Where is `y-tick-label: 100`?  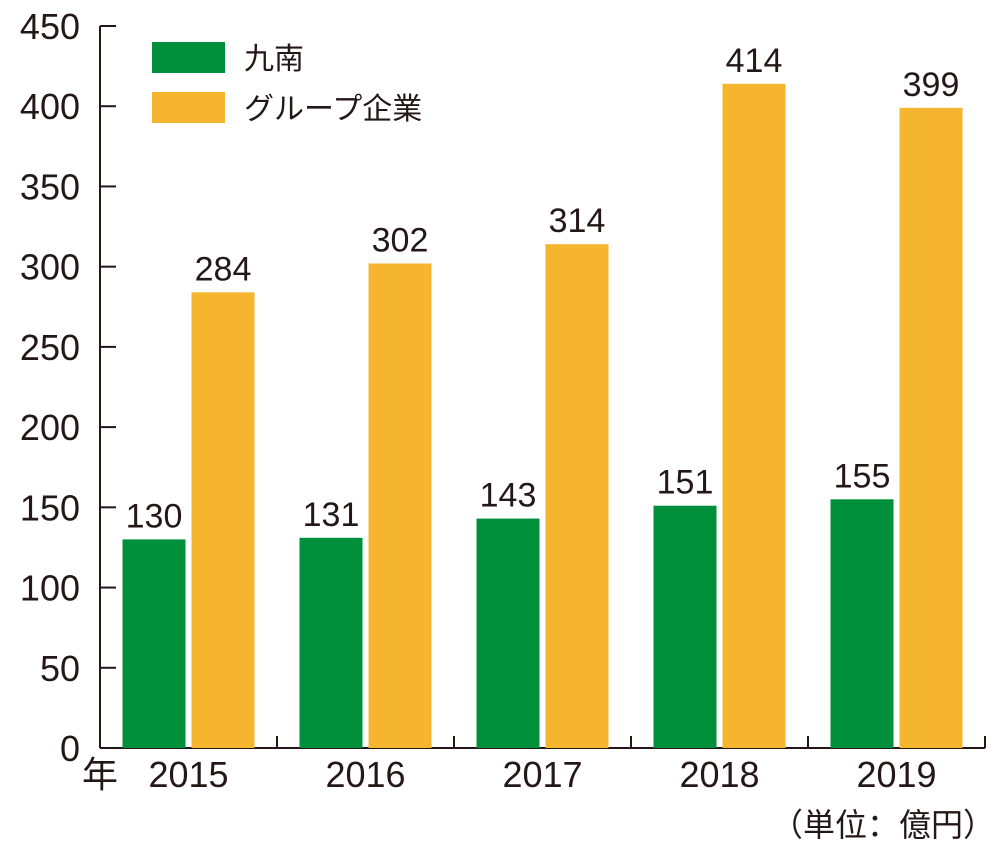
y-tick-label: 100 is located at coordinates (50, 588).